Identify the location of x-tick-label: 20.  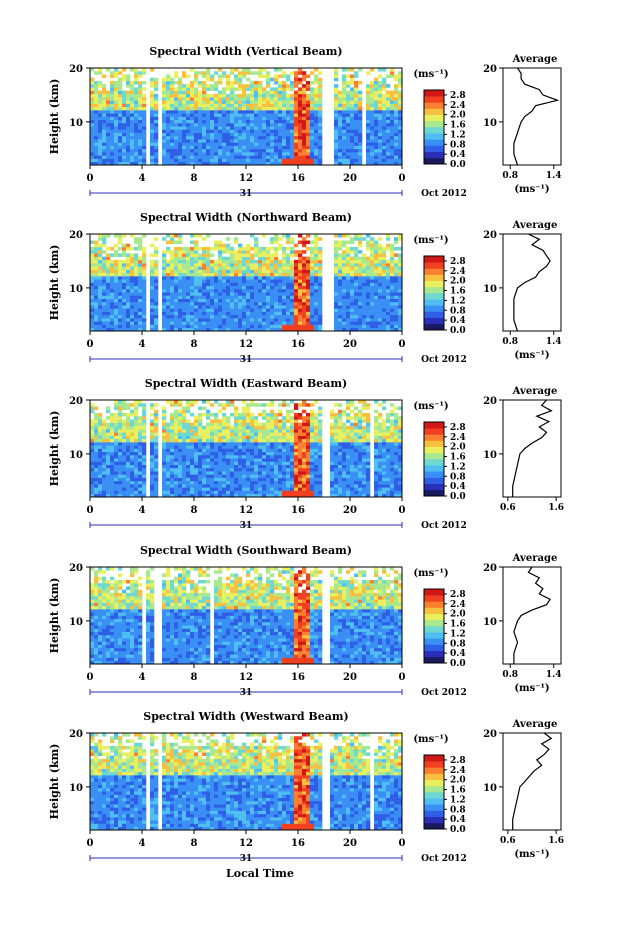
(350, 178).